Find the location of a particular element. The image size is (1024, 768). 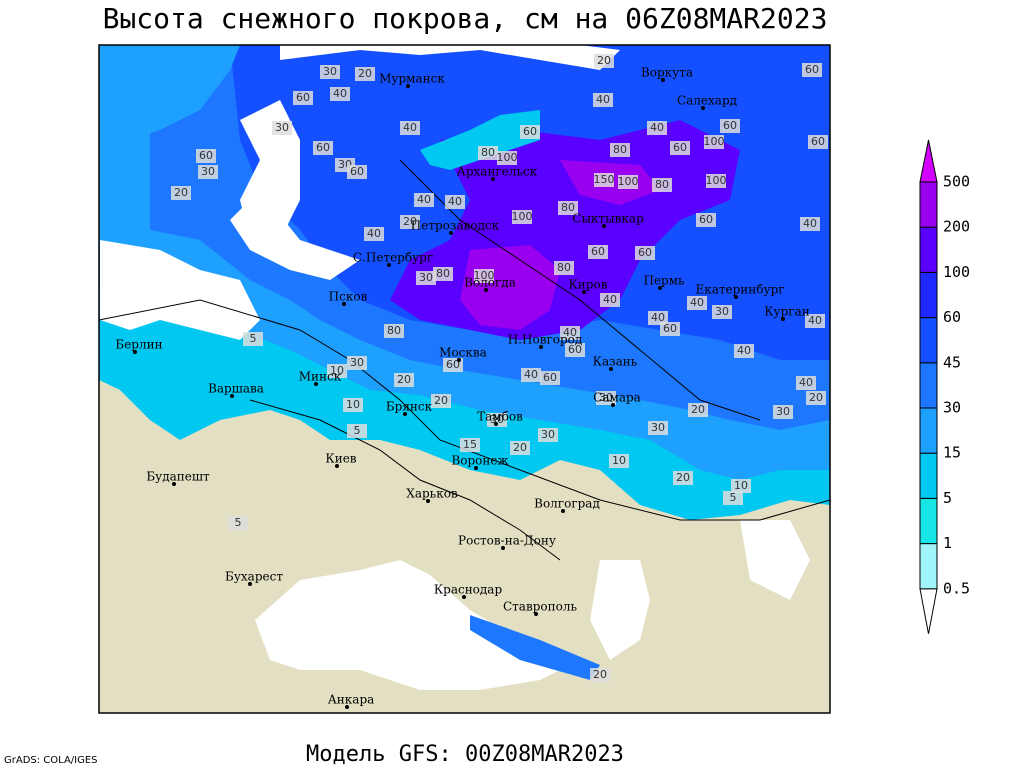

city-label: Воронеж is located at coordinates (479, 461).